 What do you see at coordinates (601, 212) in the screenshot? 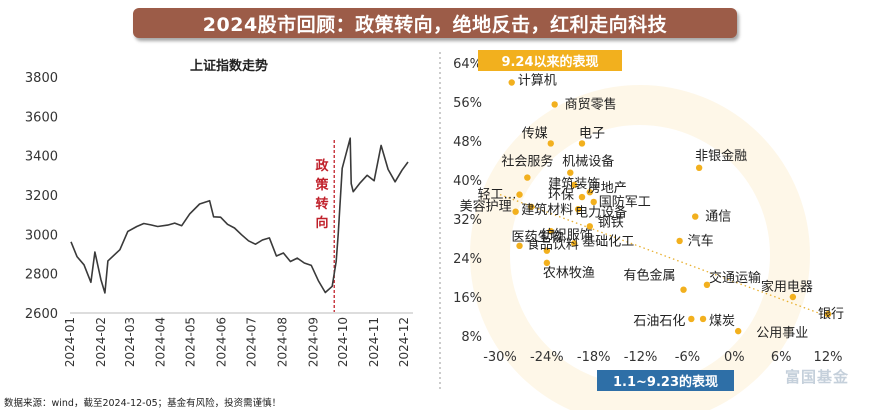
I see `scatter-point-label: 电力设备` at bounding box center [601, 212].